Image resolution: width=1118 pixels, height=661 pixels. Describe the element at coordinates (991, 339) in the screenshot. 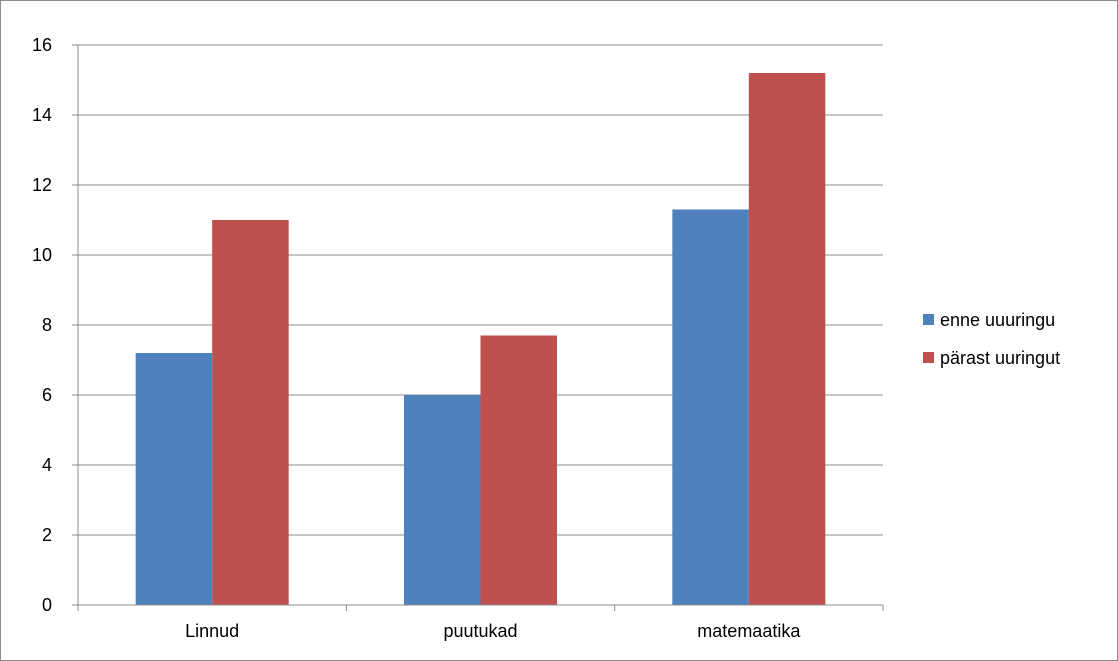

I see `legend: enne uuuringu pärast uuringut` at that location.